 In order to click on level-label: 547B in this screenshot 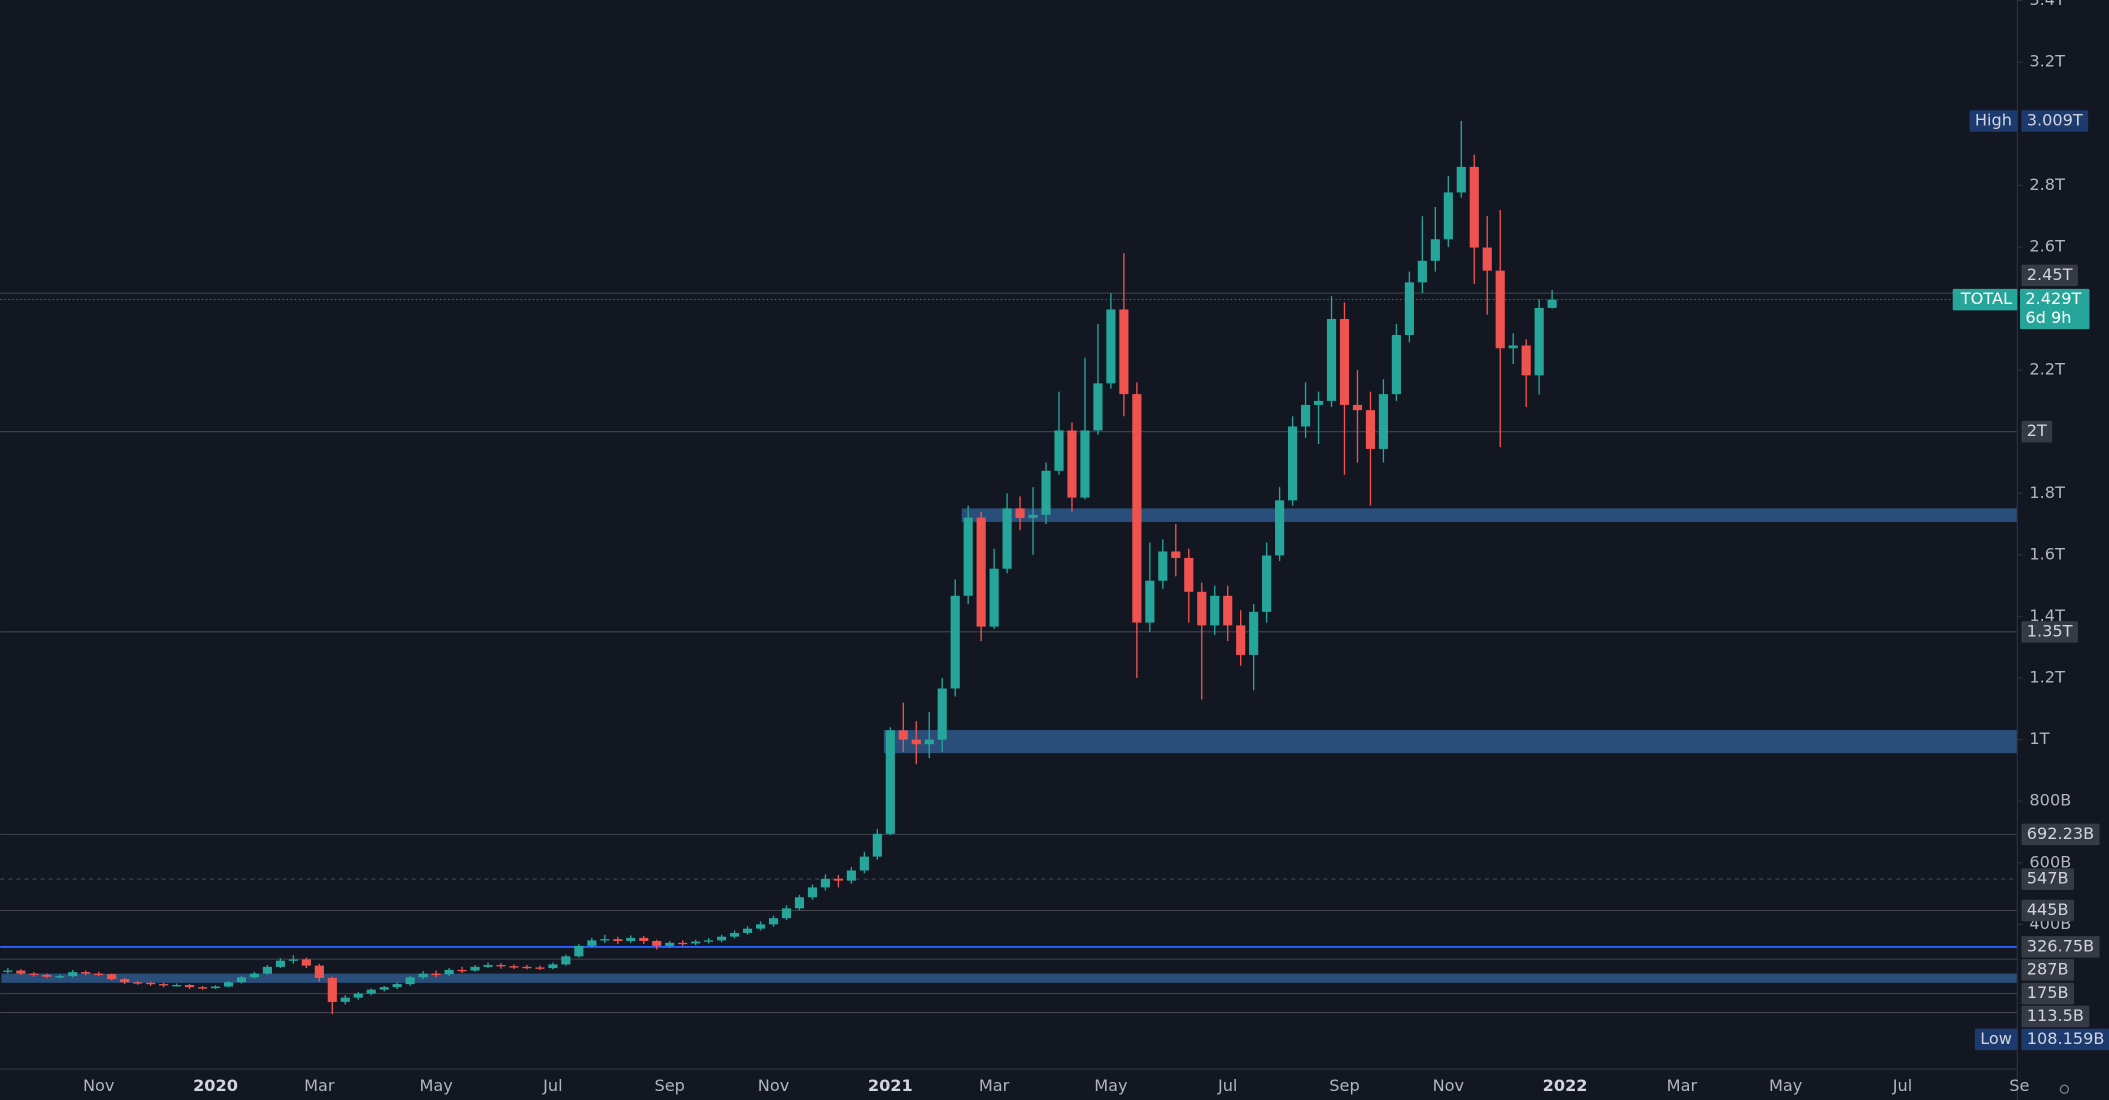, I will do `click(2048, 878)`.